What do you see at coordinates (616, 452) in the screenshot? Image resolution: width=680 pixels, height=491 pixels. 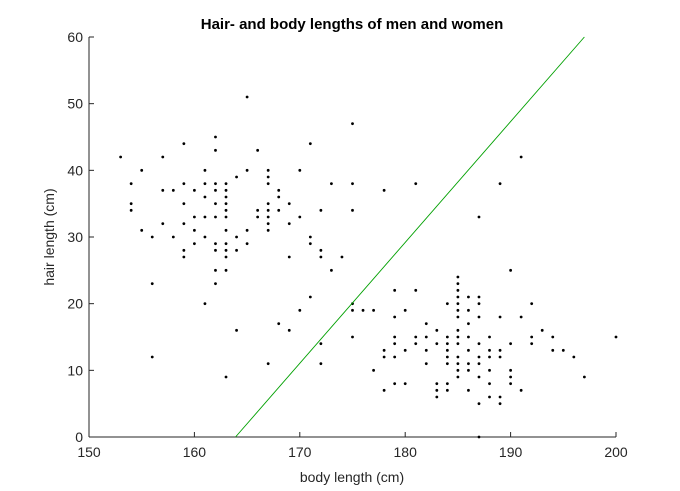 I see `x-tick-label: 200` at bounding box center [616, 452].